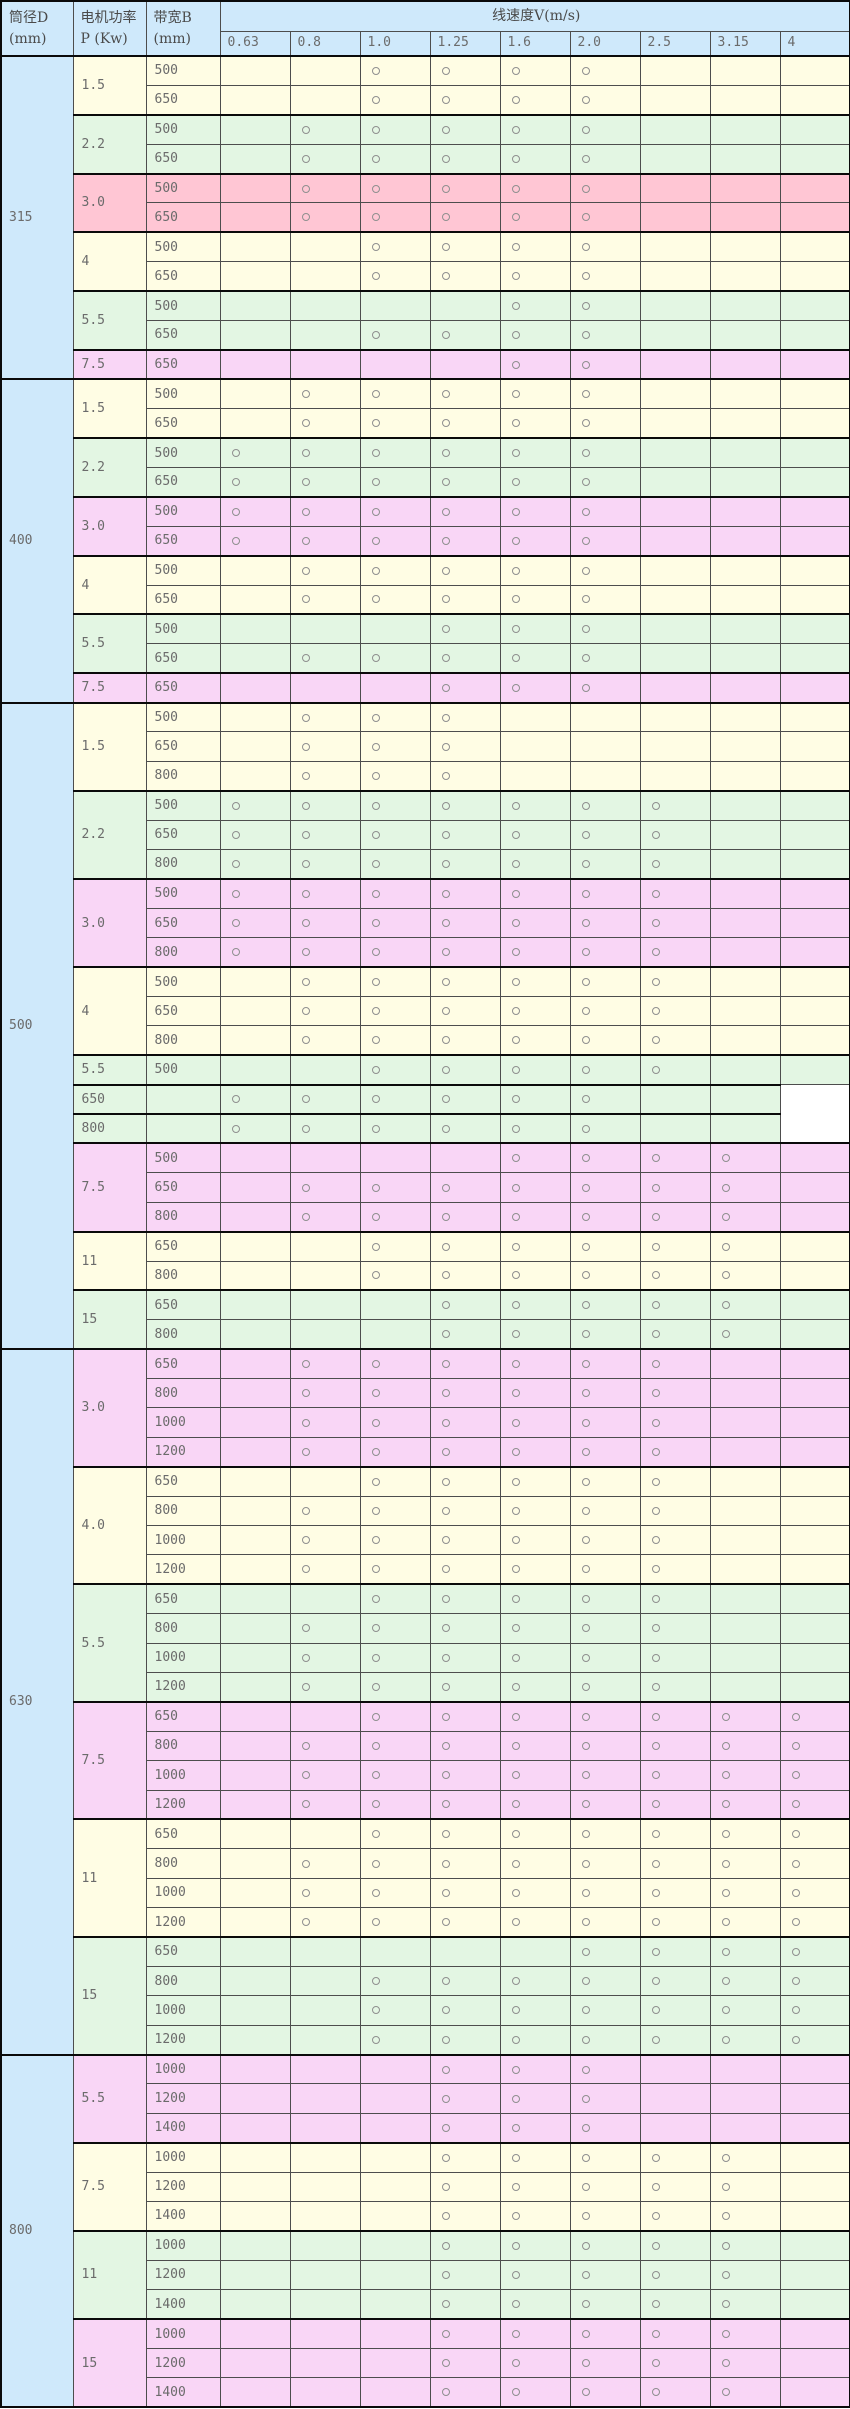 The width and height of the screenshot is (850, 2409). Describe the element at coordinates (183, 159) in the screenshot. I see `bandwidth-cell: 650` at that location.